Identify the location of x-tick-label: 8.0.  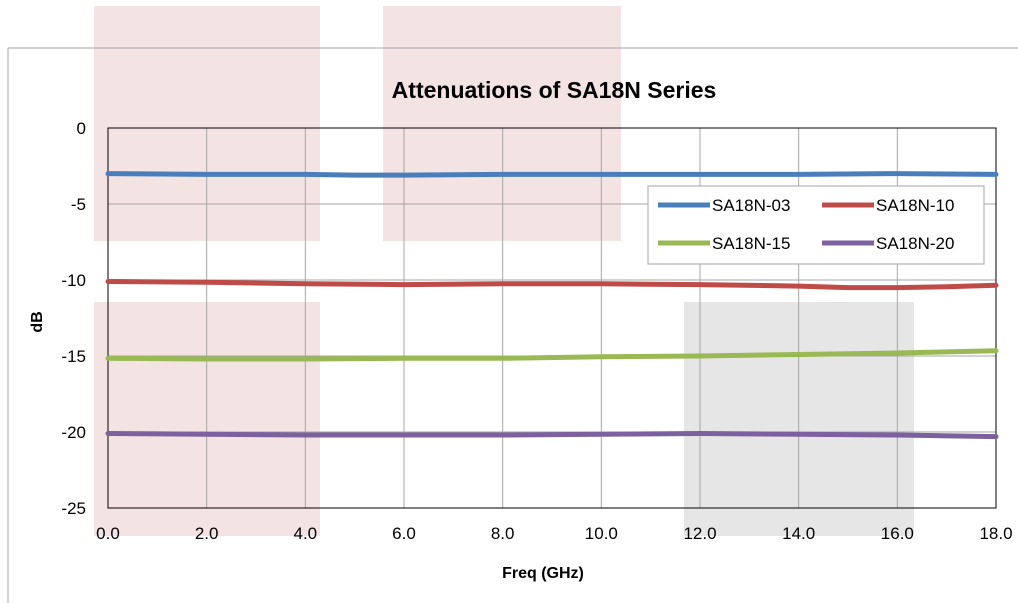
(503, 533).